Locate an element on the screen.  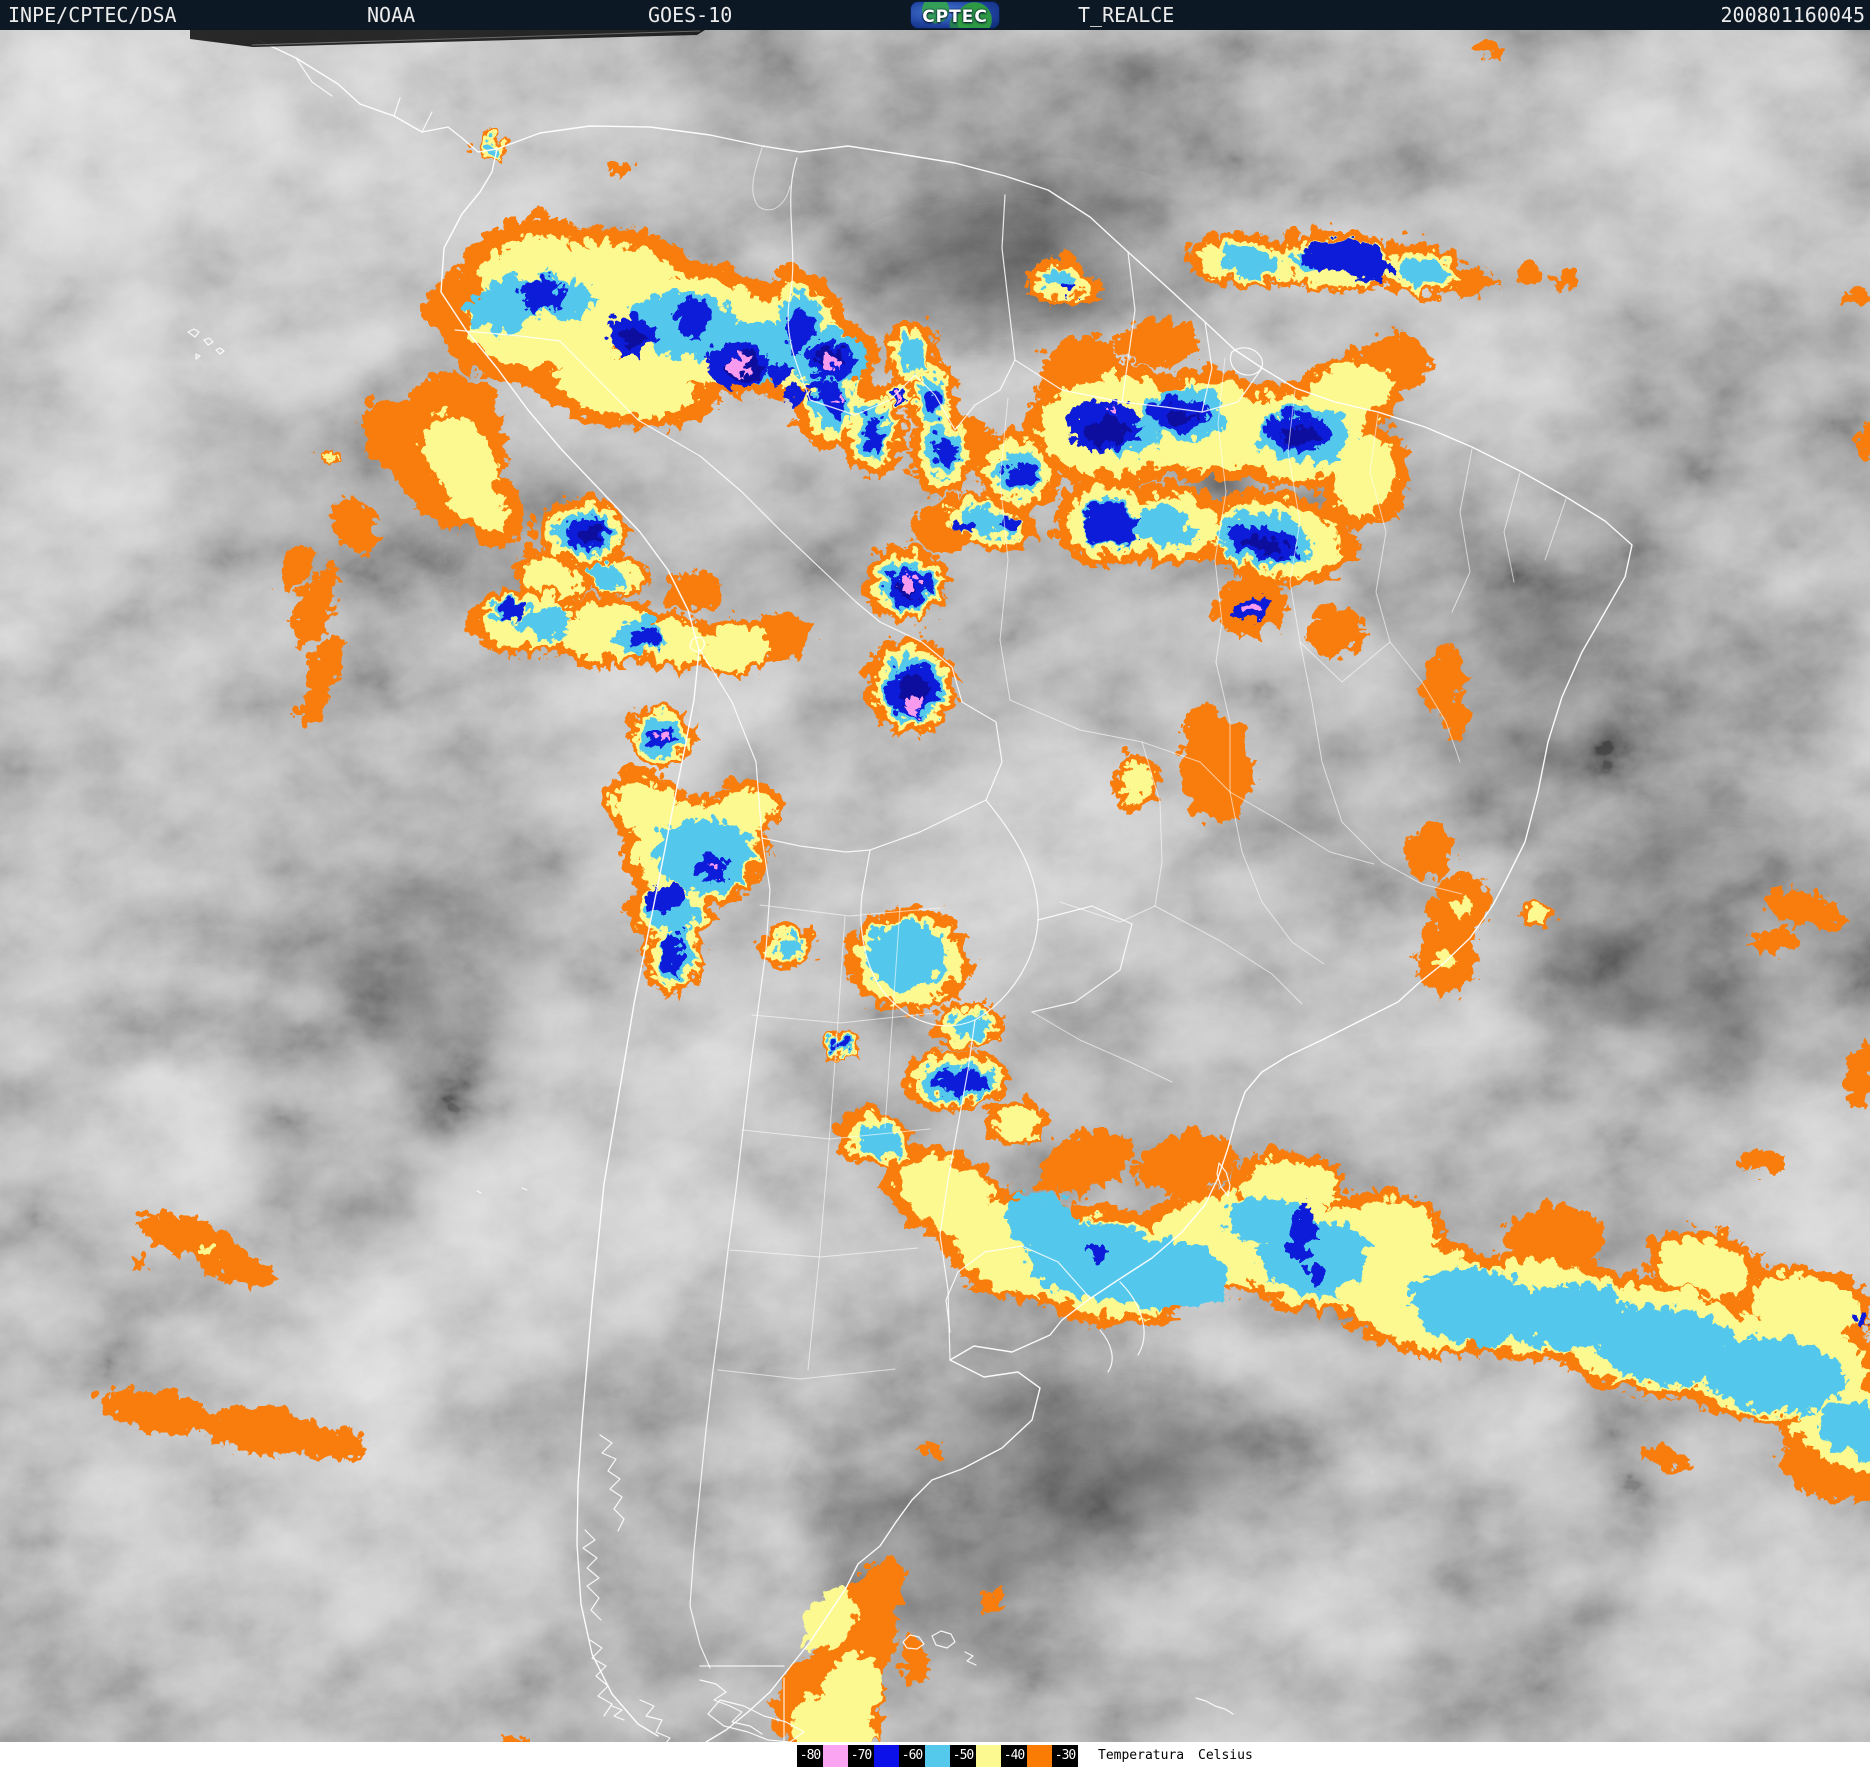
legend-label--70: -70 is located at coordinates (861, 1756).